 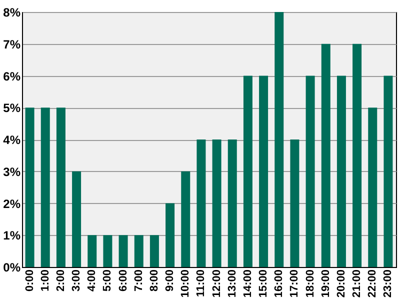 What do you see at coordinates (372, 284) in the screenshot?
I see `x-tick-label: 22:00` at bounding box center [372, 284].